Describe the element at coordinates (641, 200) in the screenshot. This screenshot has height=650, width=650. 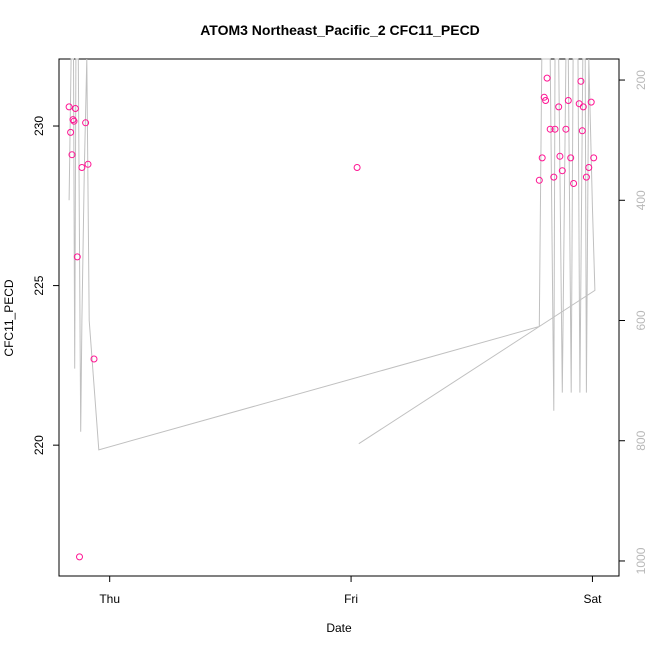
I see `y-right-tick-label: 400` at that location.